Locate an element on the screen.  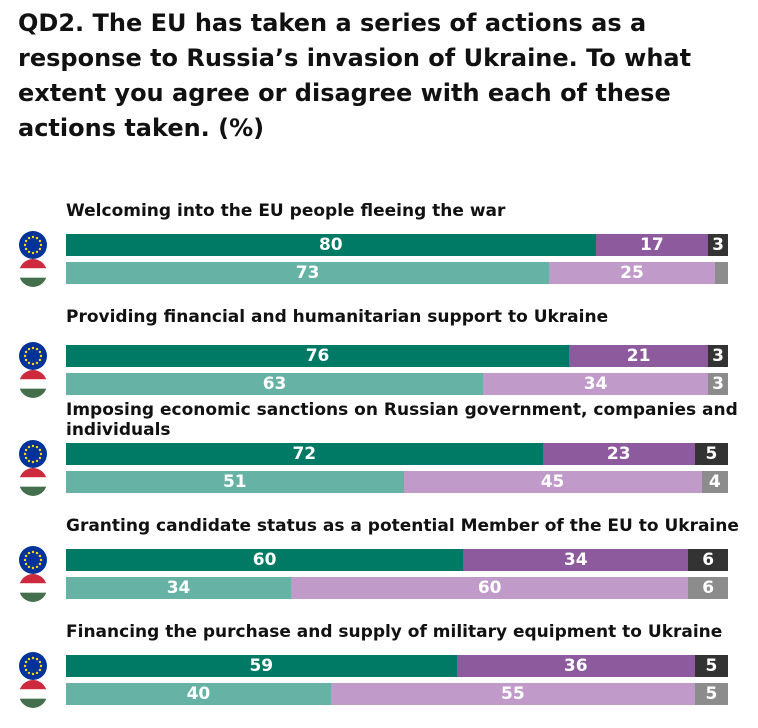
eu-bar: 76 21 3 is located at coordinates (397, 356).